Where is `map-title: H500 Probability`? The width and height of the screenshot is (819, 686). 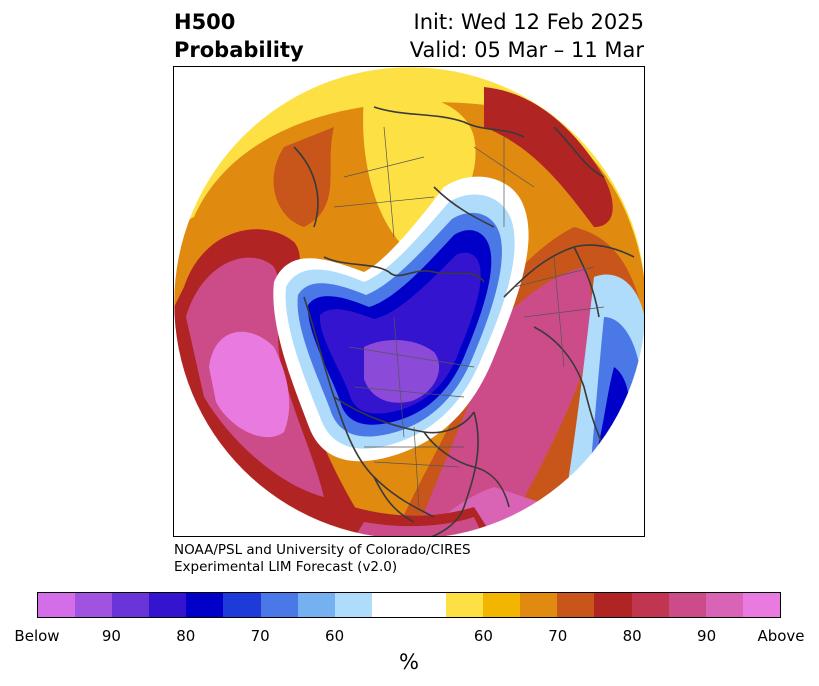
map-title: H500 Probability is located at coordinates (239, 36).